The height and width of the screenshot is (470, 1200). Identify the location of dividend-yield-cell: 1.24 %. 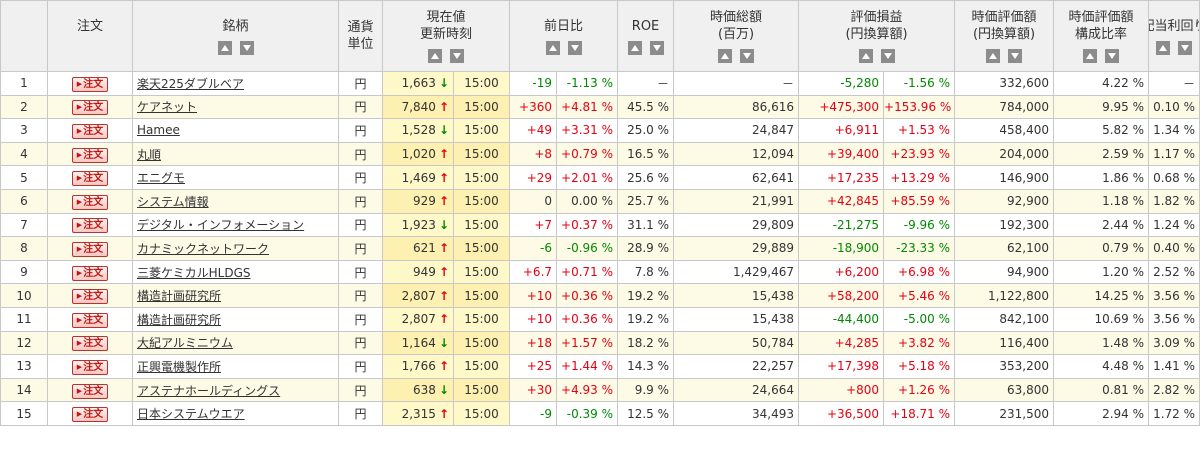
(1174, 225).